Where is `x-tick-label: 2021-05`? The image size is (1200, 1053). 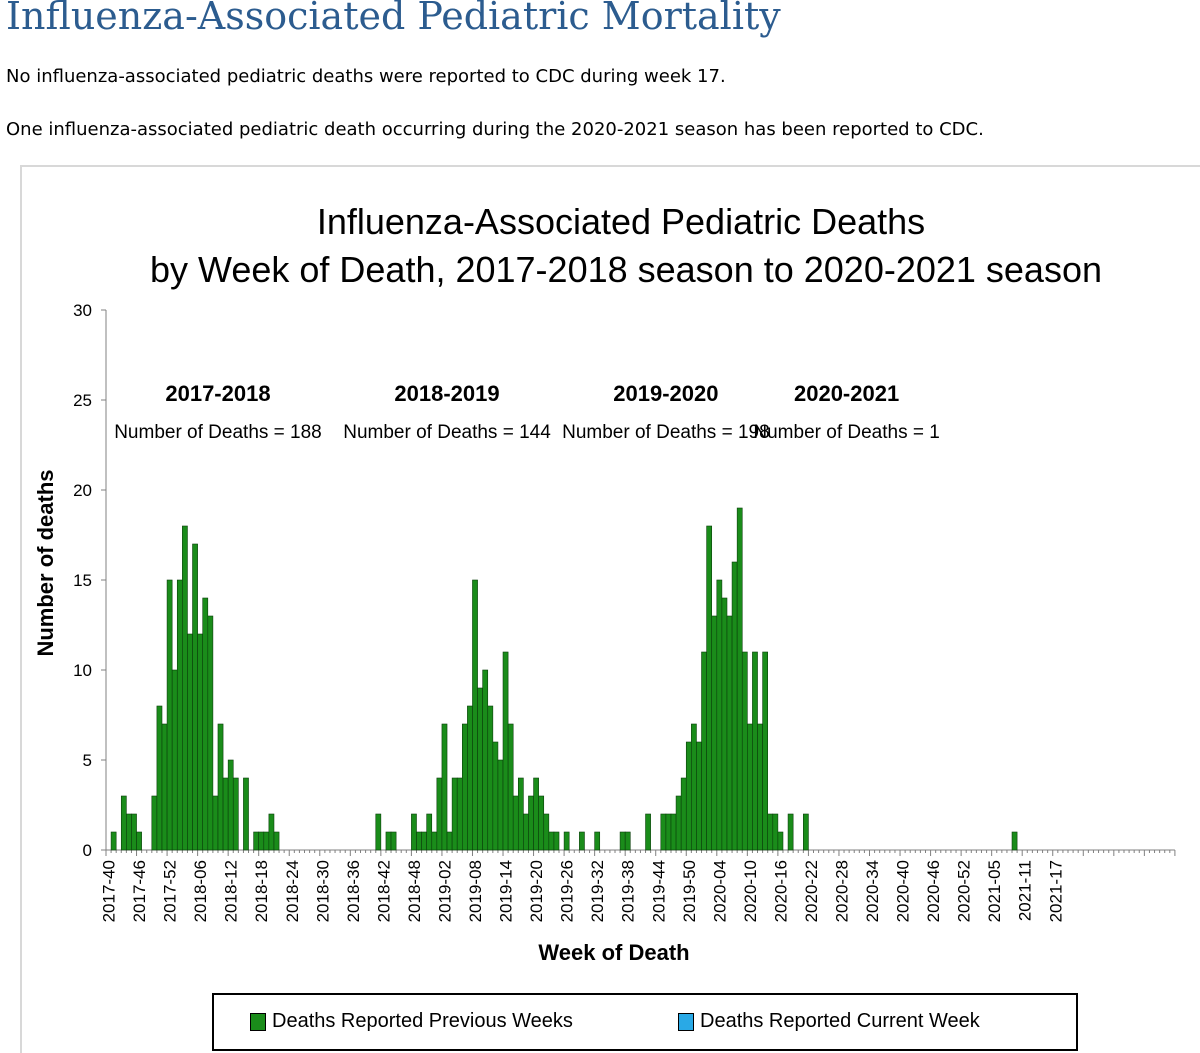 x-tick-label: 2021-05 is located at coordinates (994, 891).